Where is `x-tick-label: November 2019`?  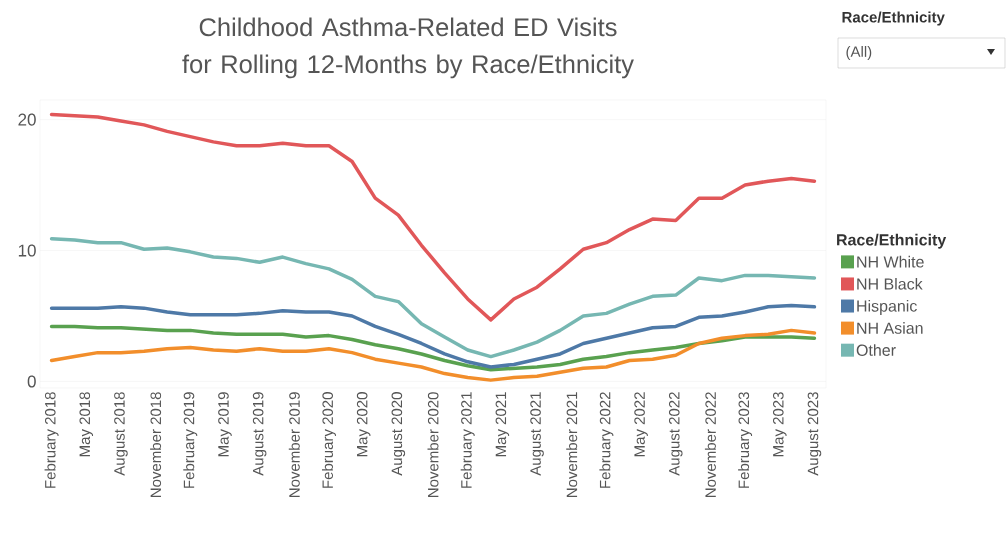
x-tick-label: November 2019 is located at coordinates (294, 444).